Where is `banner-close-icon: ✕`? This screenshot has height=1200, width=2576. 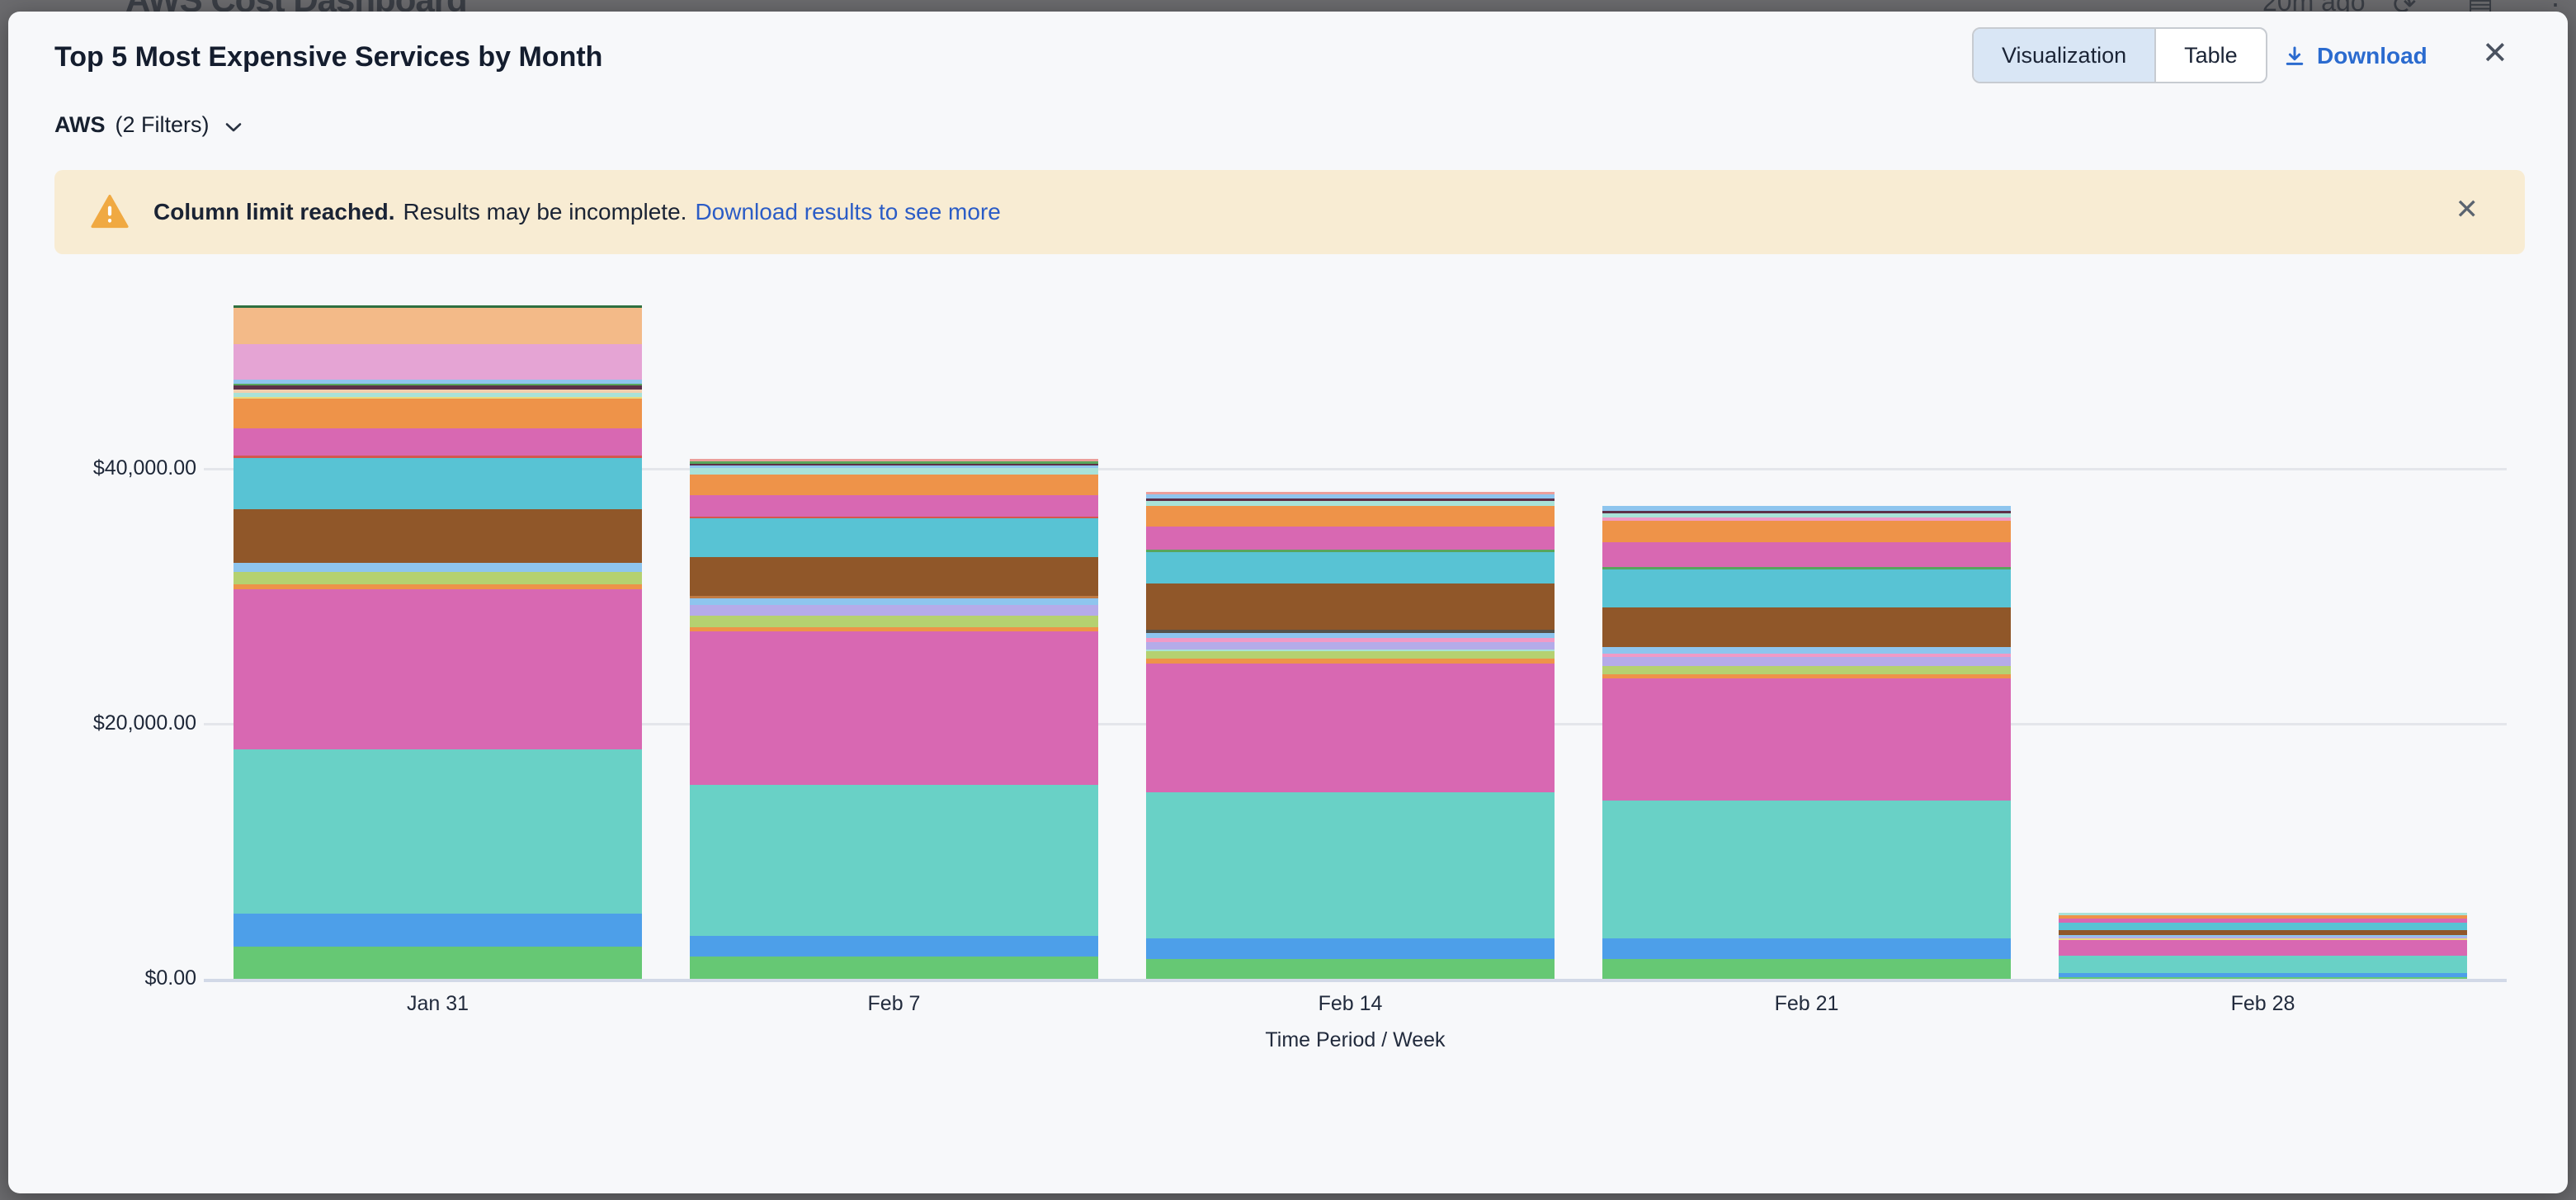 banner-close-icon: ✕ is located at coordinates (2467, 209).